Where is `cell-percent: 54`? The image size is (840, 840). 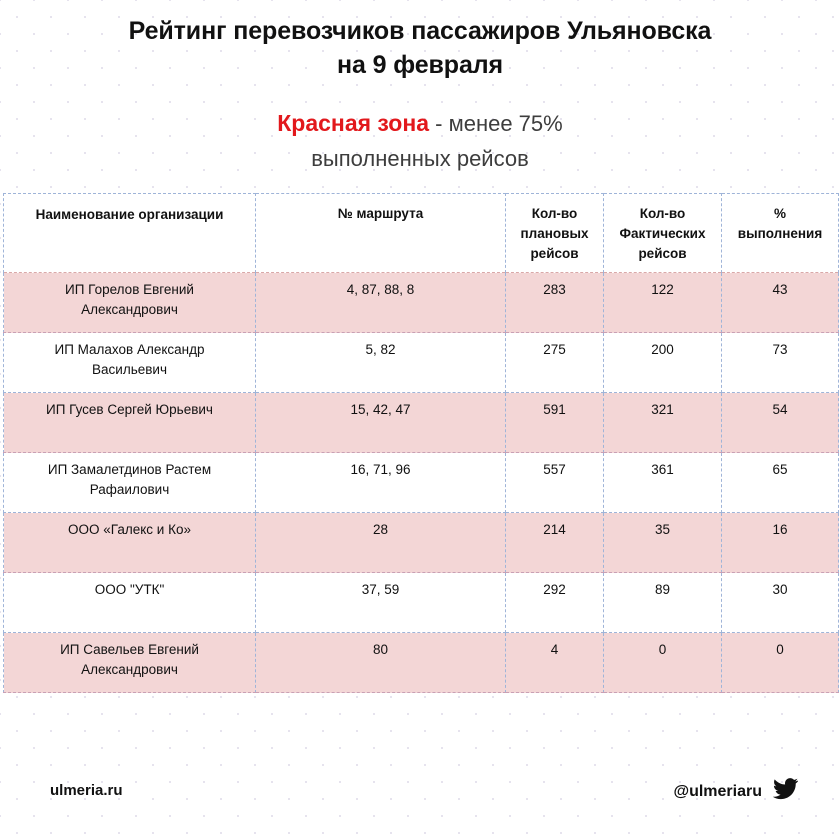
cell-percent: 54 is located at coordinates (780, 422).